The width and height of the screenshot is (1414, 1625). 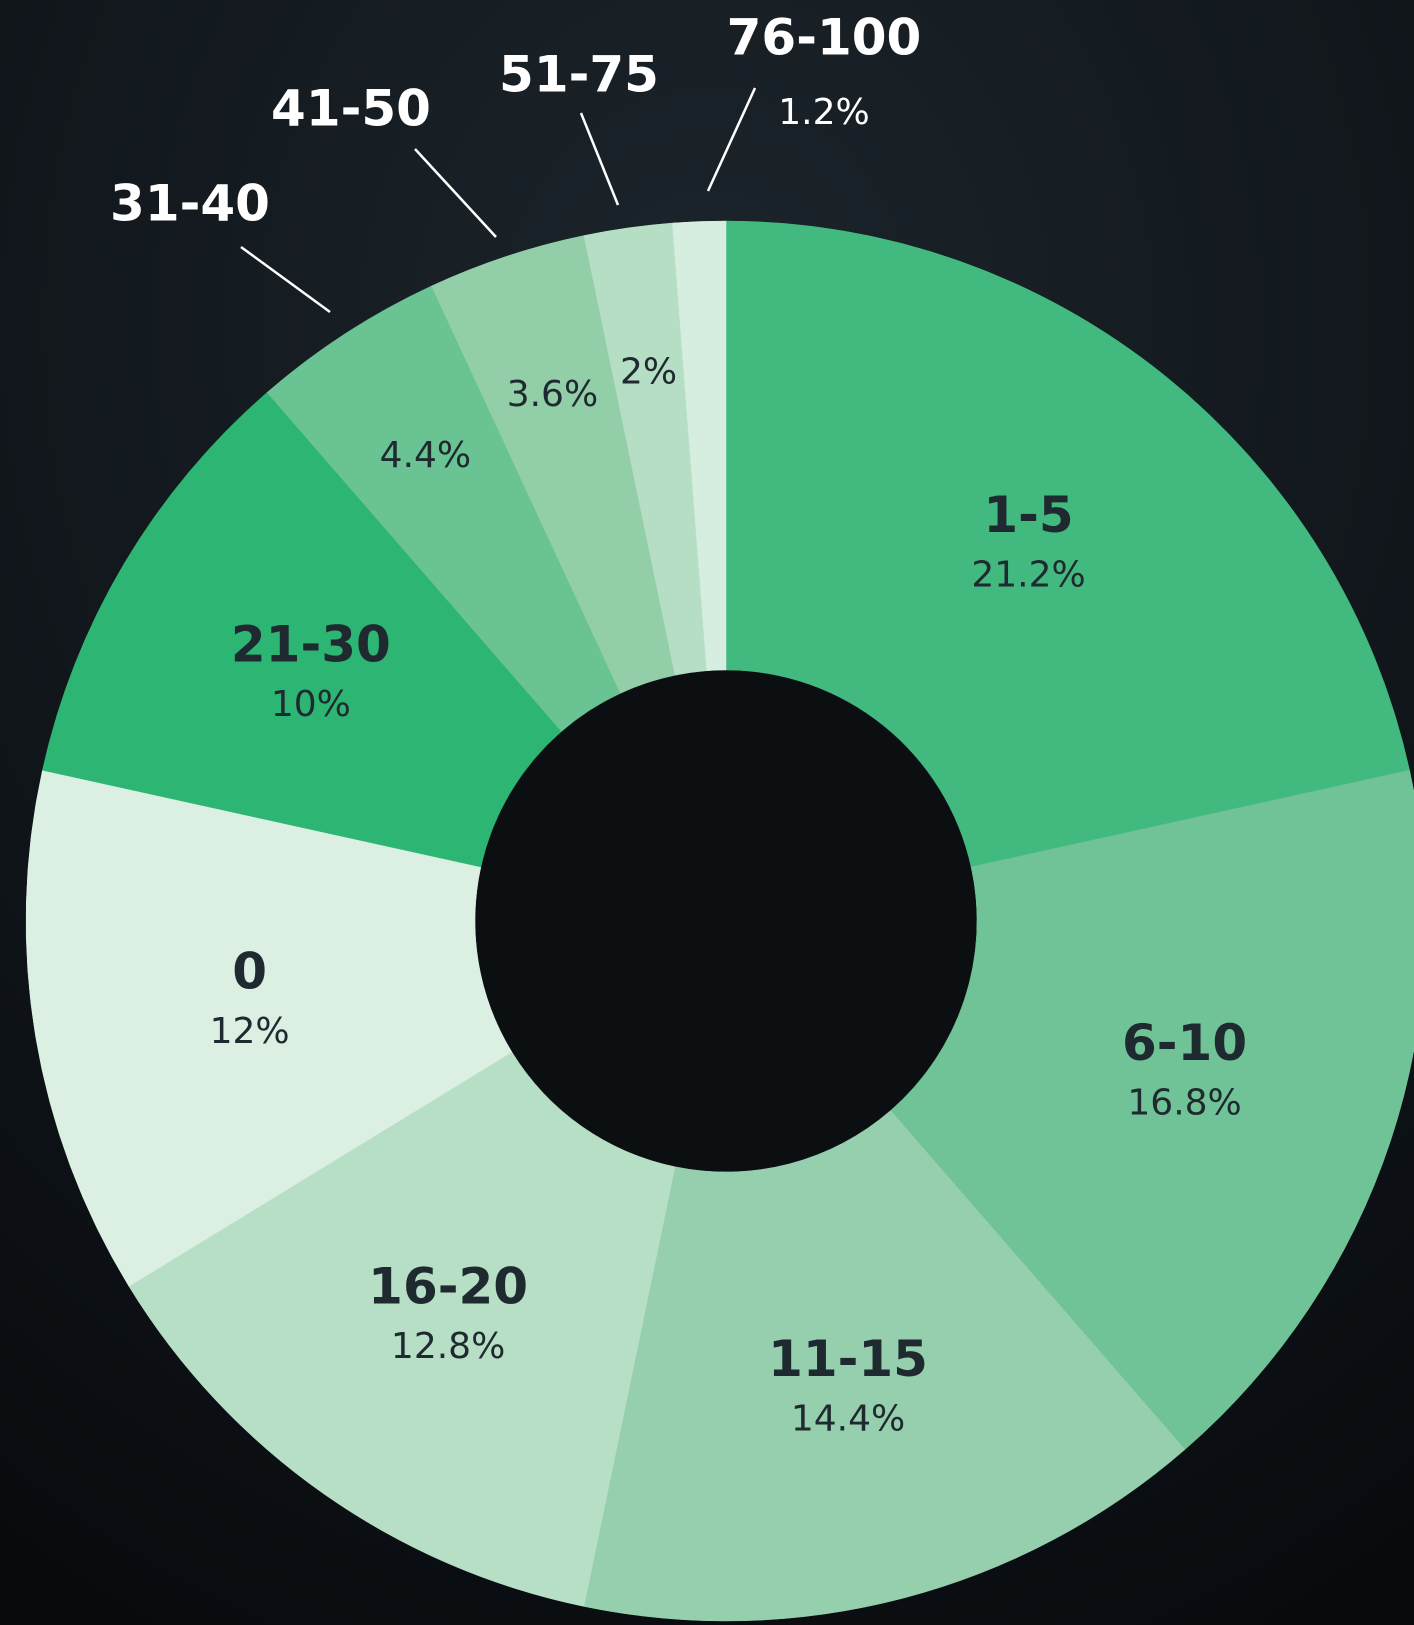 What do you see at coordinates (1028, 574) in the screenshot?
I see `slice-value-label: 21.2%` at bounding box center [1028, 574].